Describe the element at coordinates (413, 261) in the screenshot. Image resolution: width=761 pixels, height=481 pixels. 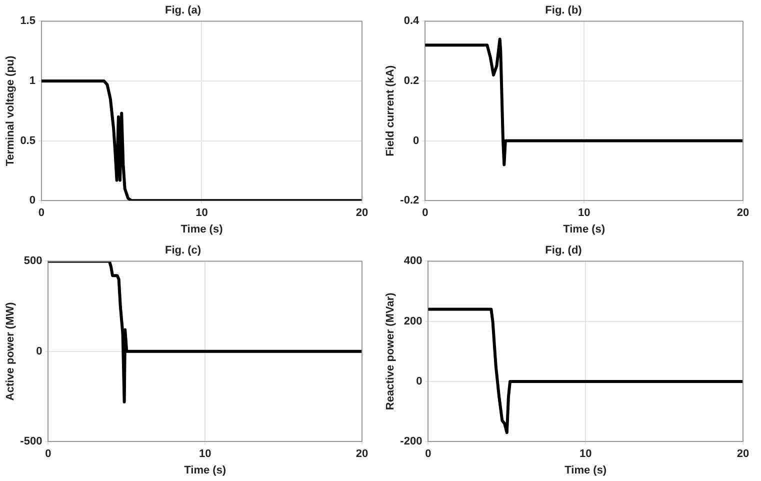
I see `y-tick-label: 400` at that location.